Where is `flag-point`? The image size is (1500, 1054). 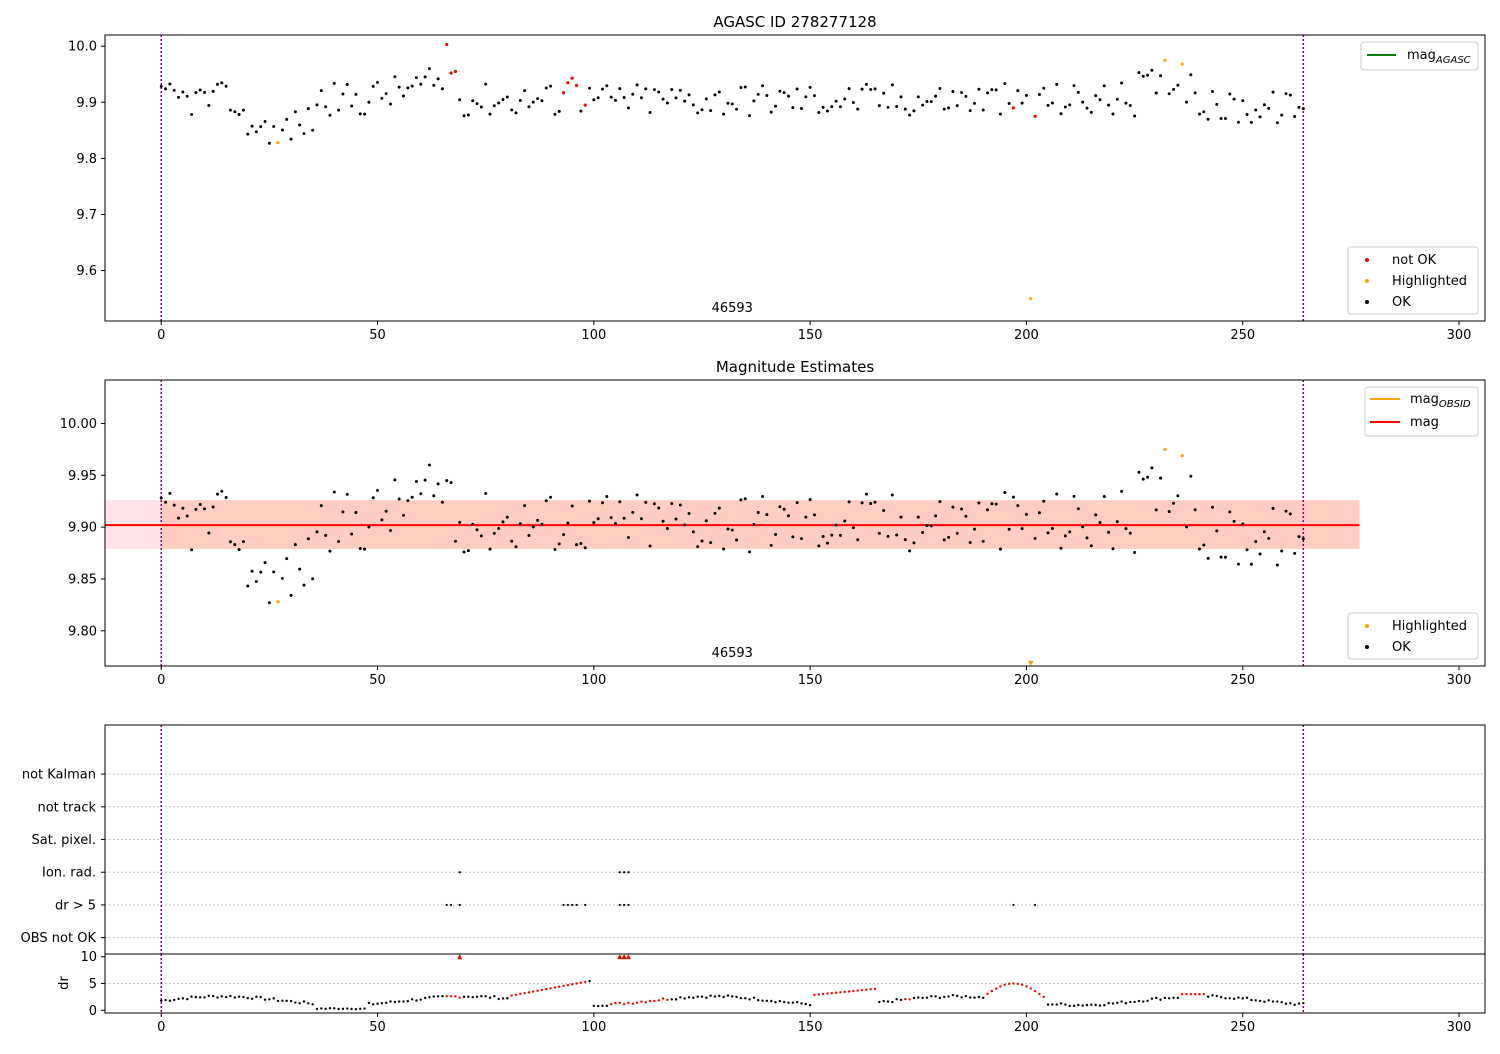 flag-point is located at coordinates (563, 905).